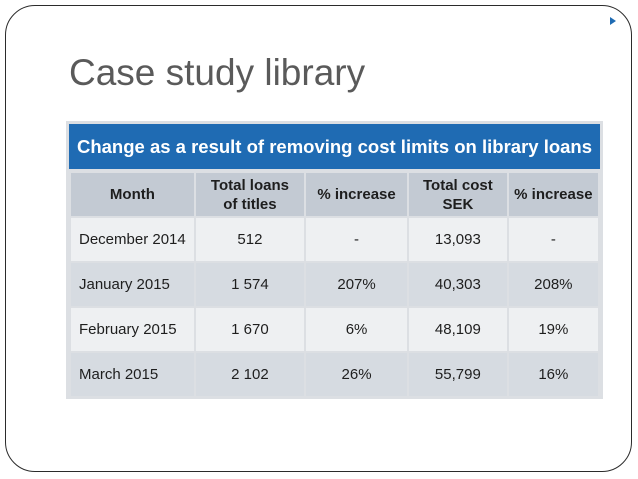 The width and height of the screenshot is (638, 479). I want to click on header-total-cost-line2: SEK, so click(458, 204).